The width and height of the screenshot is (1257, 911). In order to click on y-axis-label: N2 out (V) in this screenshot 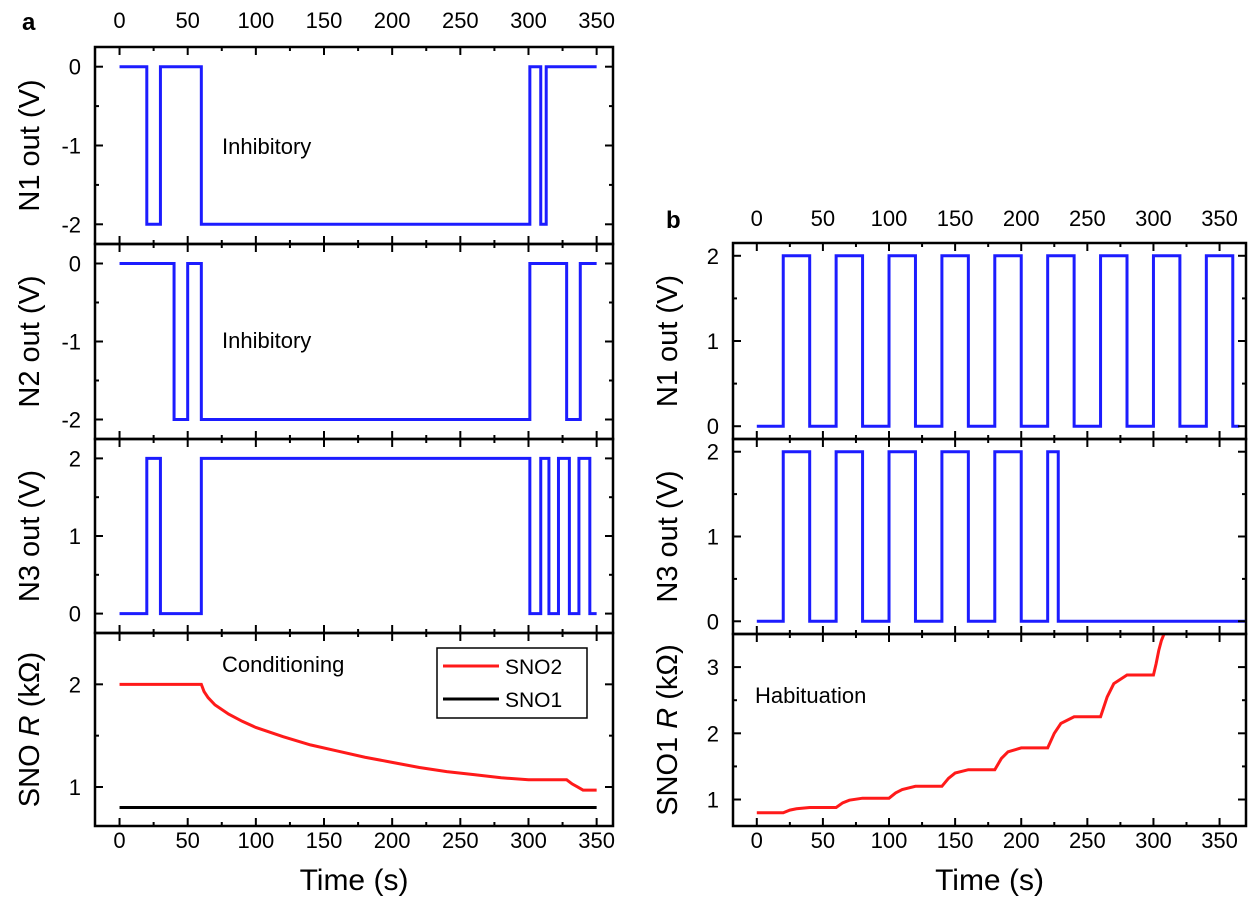, I will do `click(30, 341)`.